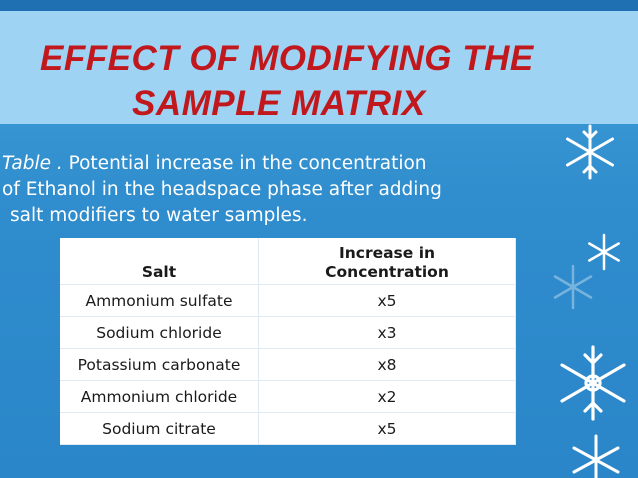 This screenshot has height=478, width=638. I want to click on header-increase-line-1: Increase in, so click(387, 253).